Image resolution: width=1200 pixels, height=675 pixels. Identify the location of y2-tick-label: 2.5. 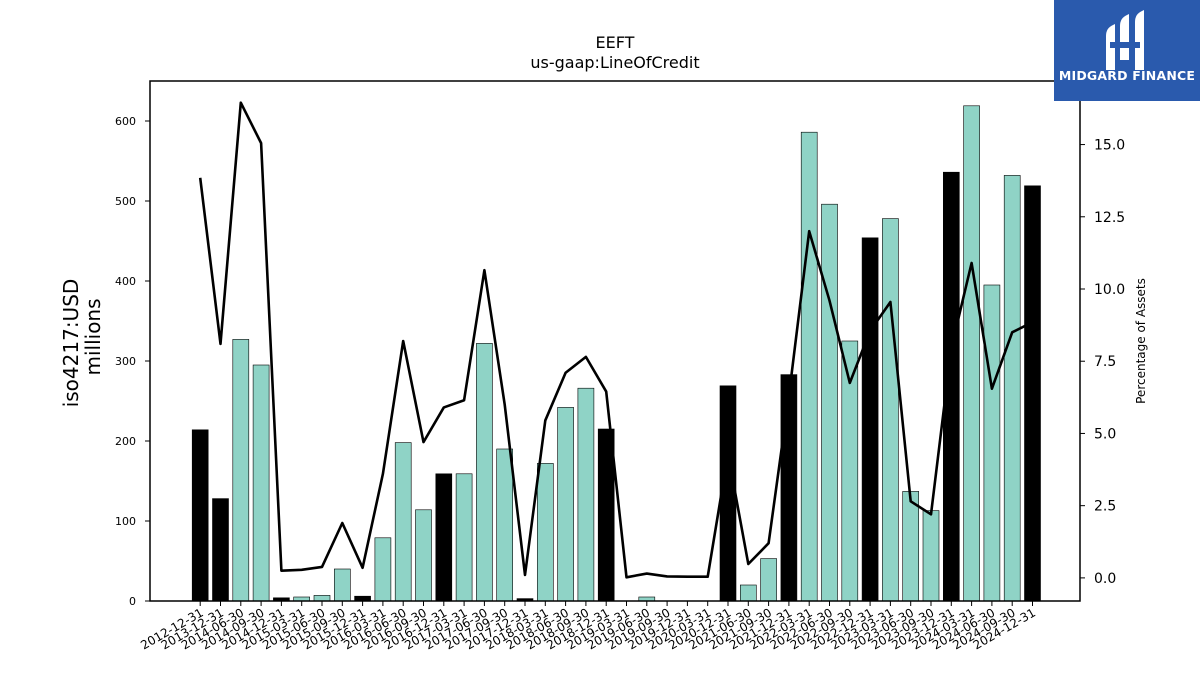
(1105, 507).